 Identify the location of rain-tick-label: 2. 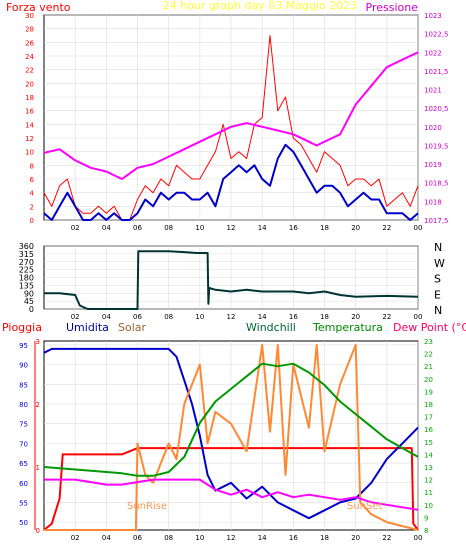
(38, 405).